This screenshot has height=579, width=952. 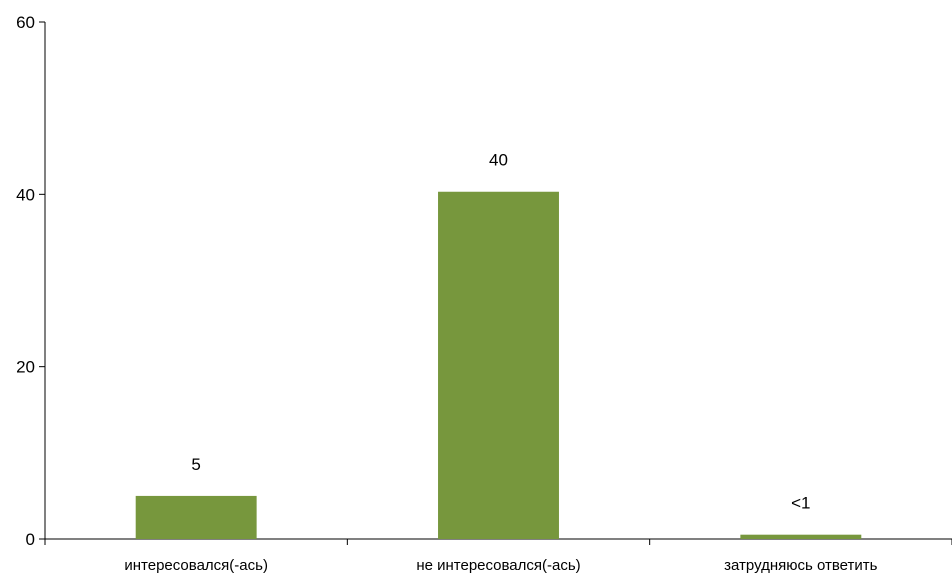 I want to click on data-label: 5, so click(x=195, y=464).